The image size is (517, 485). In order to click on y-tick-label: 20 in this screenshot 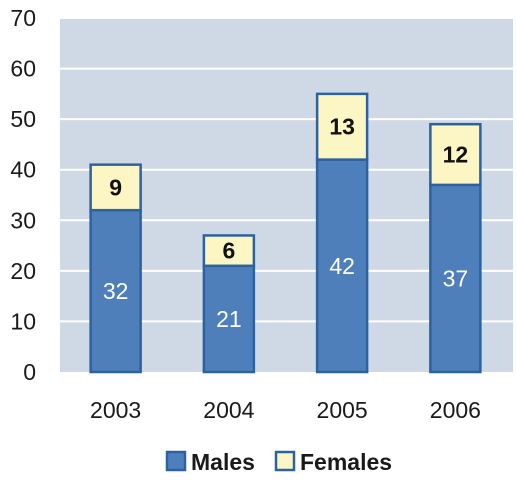, I will do `click(23, 271)`.